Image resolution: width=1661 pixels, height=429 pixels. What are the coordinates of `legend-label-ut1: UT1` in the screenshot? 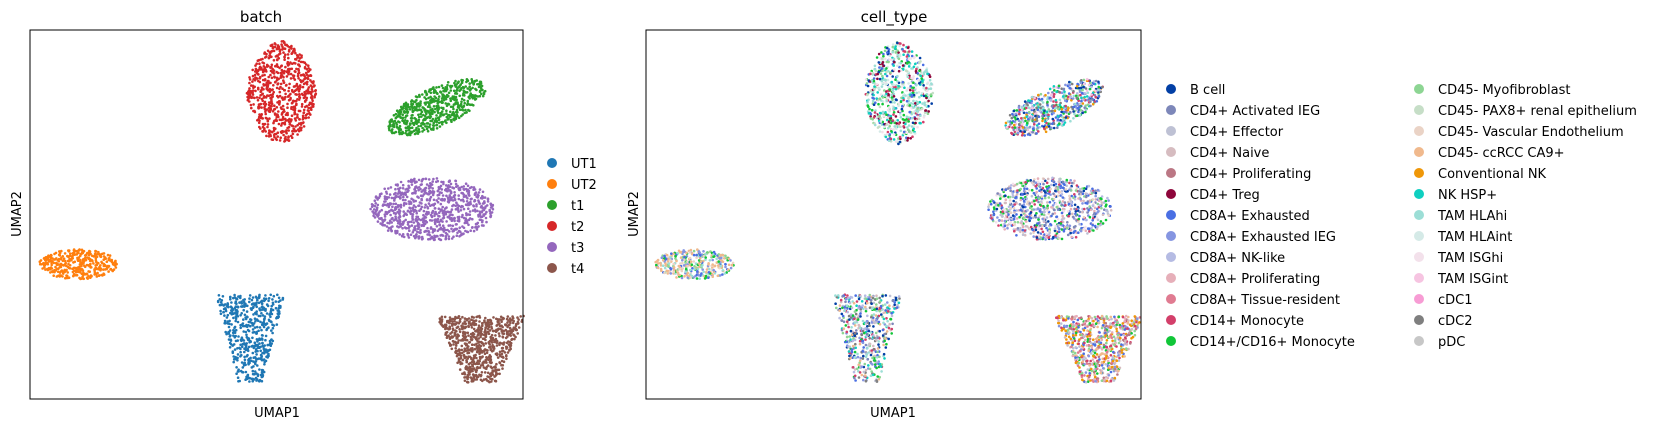 It's located at (584, 164).